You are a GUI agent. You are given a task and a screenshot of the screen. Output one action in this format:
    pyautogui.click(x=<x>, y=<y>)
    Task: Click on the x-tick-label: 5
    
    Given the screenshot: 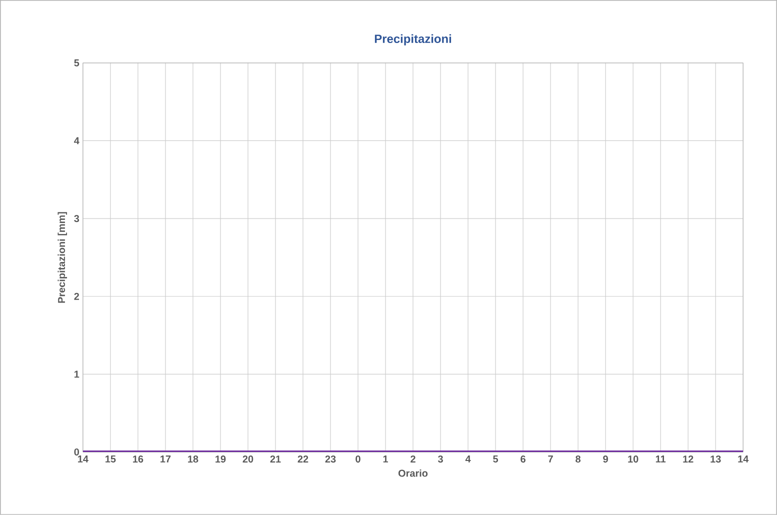 What is the action you would take?
    pyautogui.click(x=495, y=459)
    